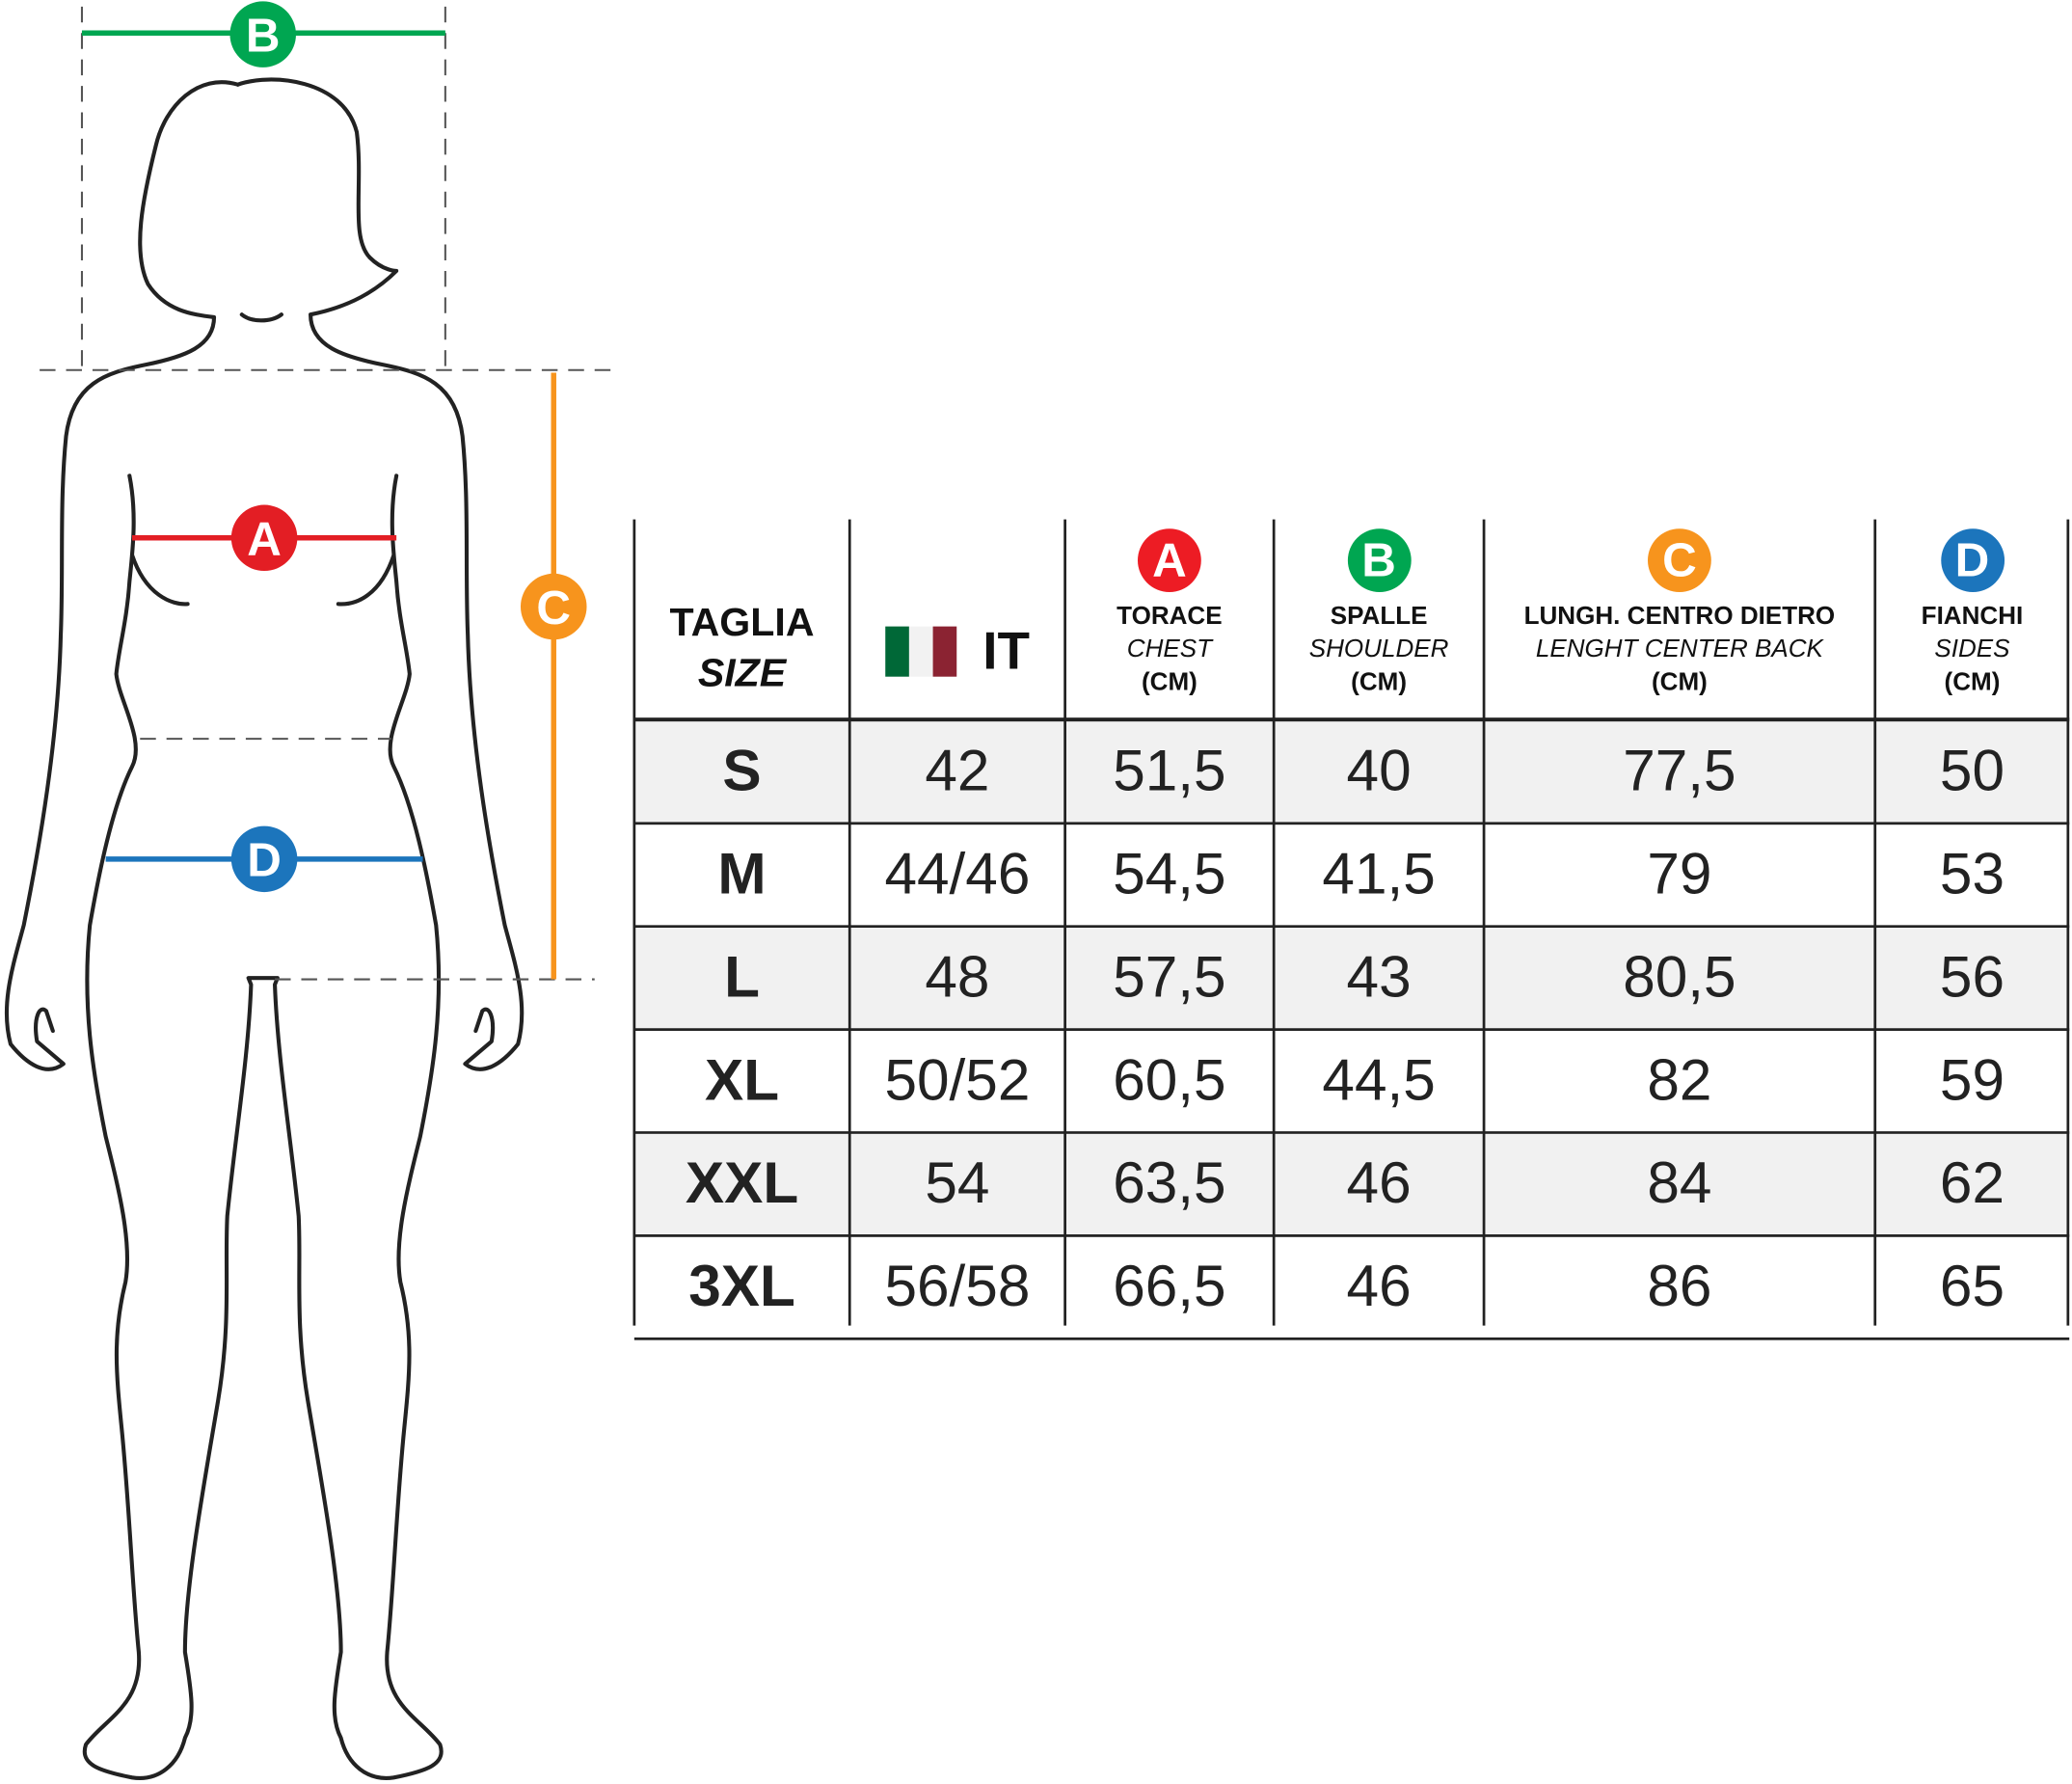 The width and height of the screenshot is (2072, 1784). What do you see at coordinates (1679, 771) in the screenshot?
I see `cell-length: 77,5` at bounding box center [1679, 771].